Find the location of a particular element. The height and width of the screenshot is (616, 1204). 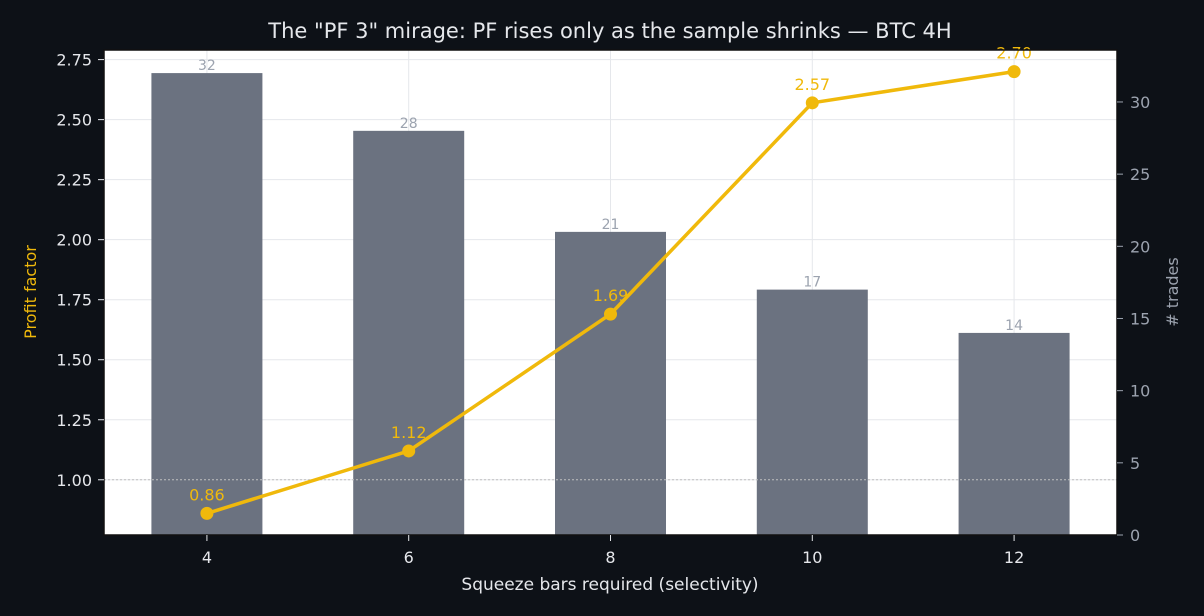

left-tick-label: 1.25 is located at coordinates (74, 420).